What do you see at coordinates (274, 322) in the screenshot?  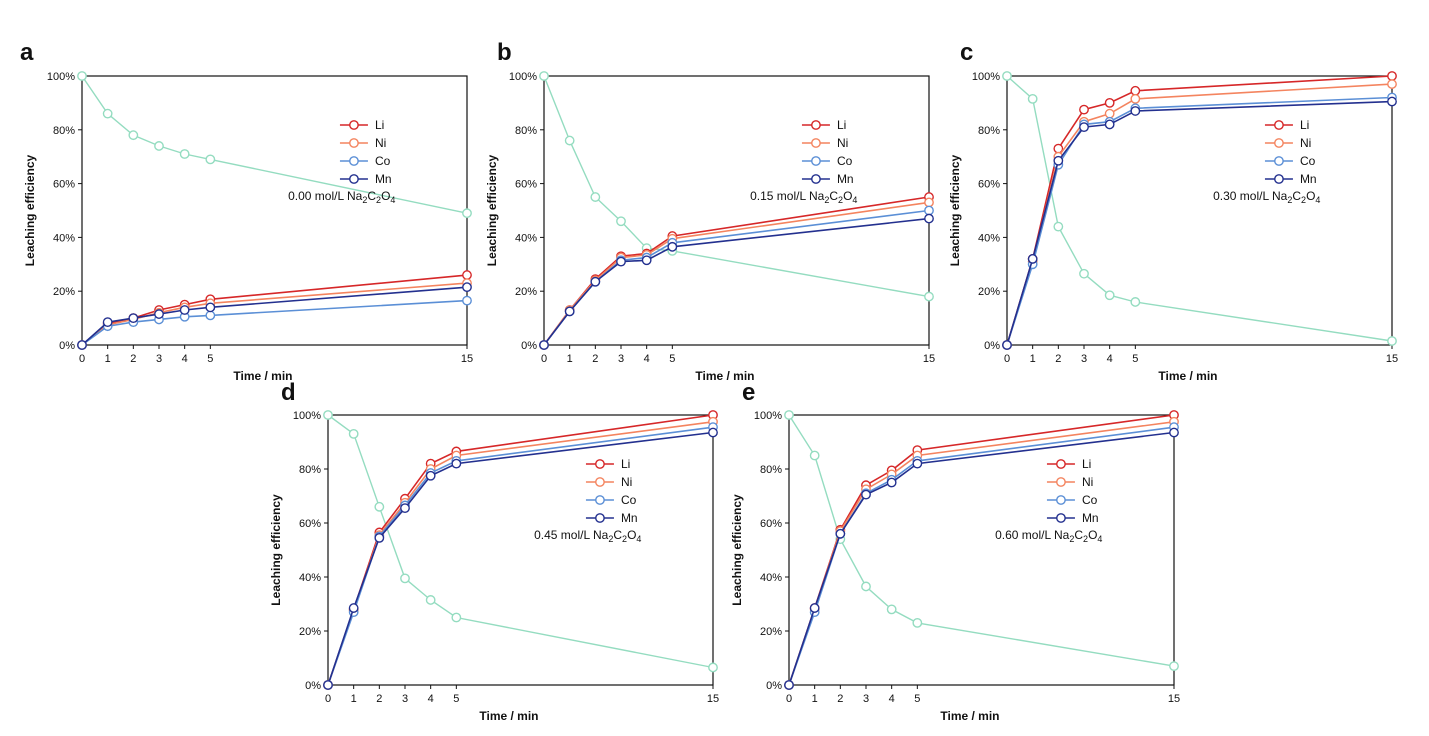 I see `series-co` at bounding box center [274, 322].